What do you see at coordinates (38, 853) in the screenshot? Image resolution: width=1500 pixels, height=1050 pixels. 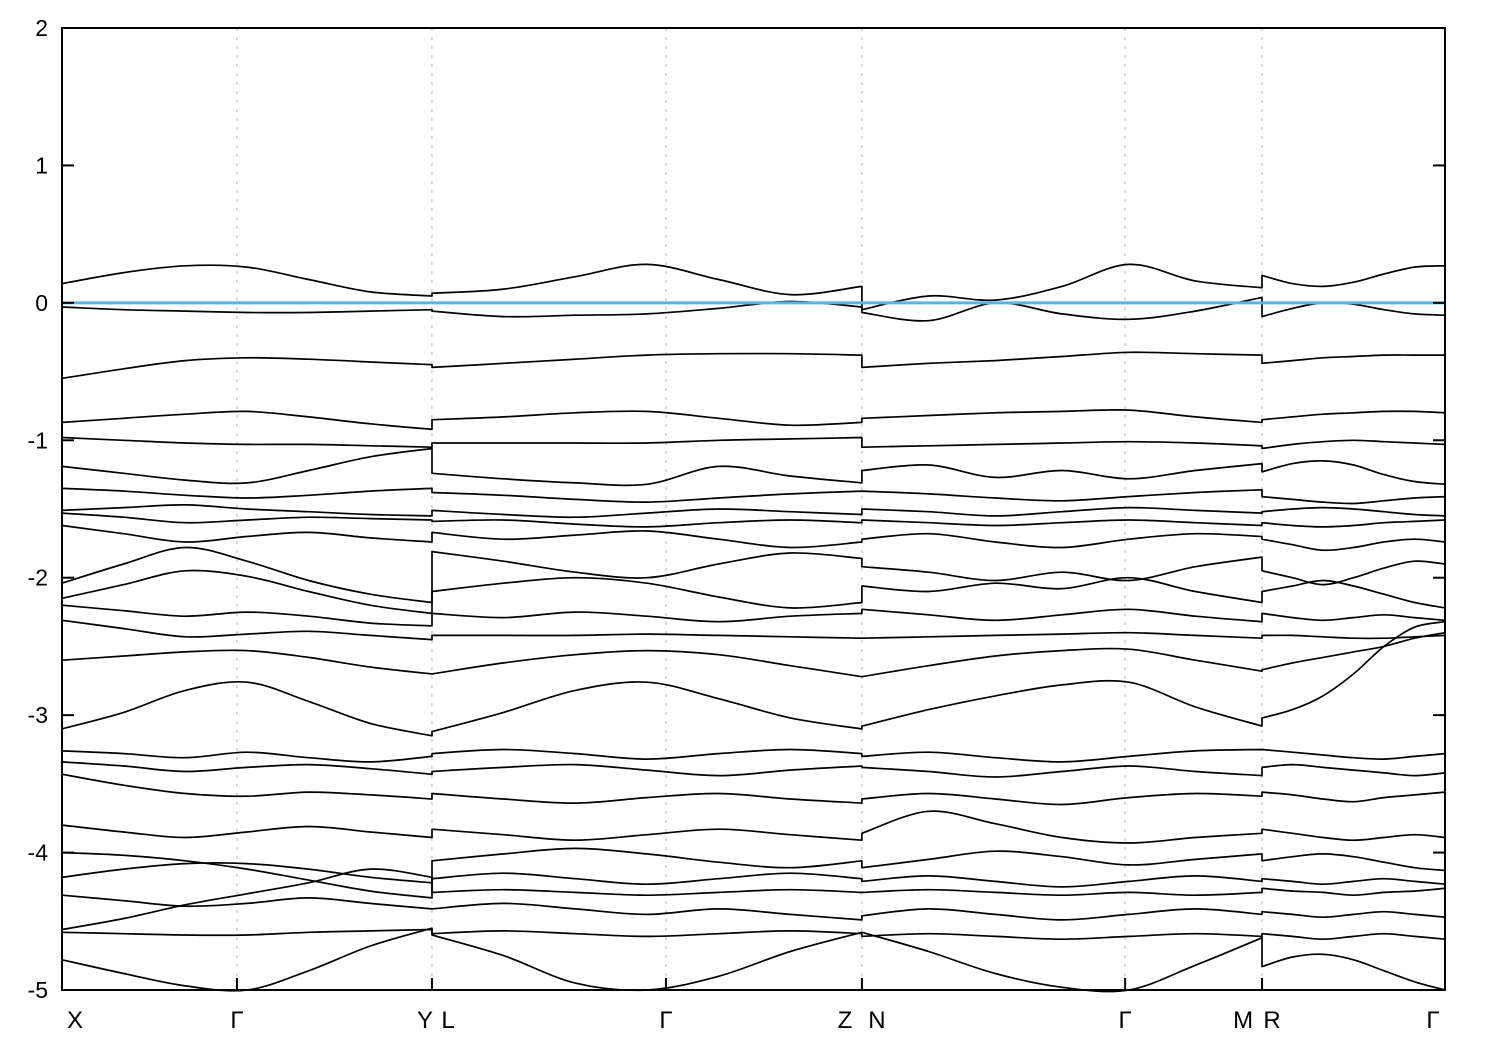 I see `y-axis-tick-label: -4` at bounding box center [38, 853].